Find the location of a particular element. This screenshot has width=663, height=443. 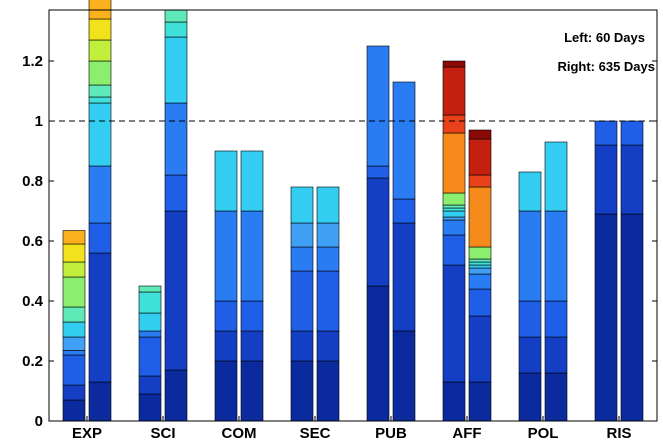

x-tick-label-sec: SEC is located at coordinates (315, 433).